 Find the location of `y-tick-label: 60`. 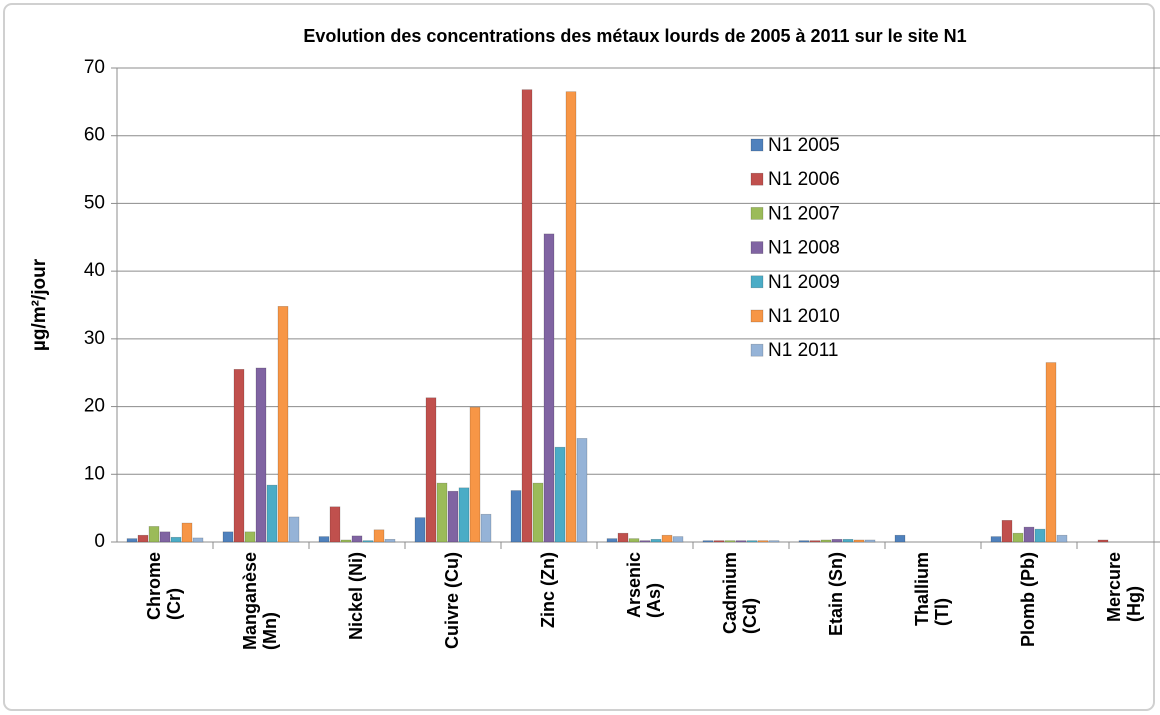

y-tick-label: 60 is located at coordinates (94, 135).